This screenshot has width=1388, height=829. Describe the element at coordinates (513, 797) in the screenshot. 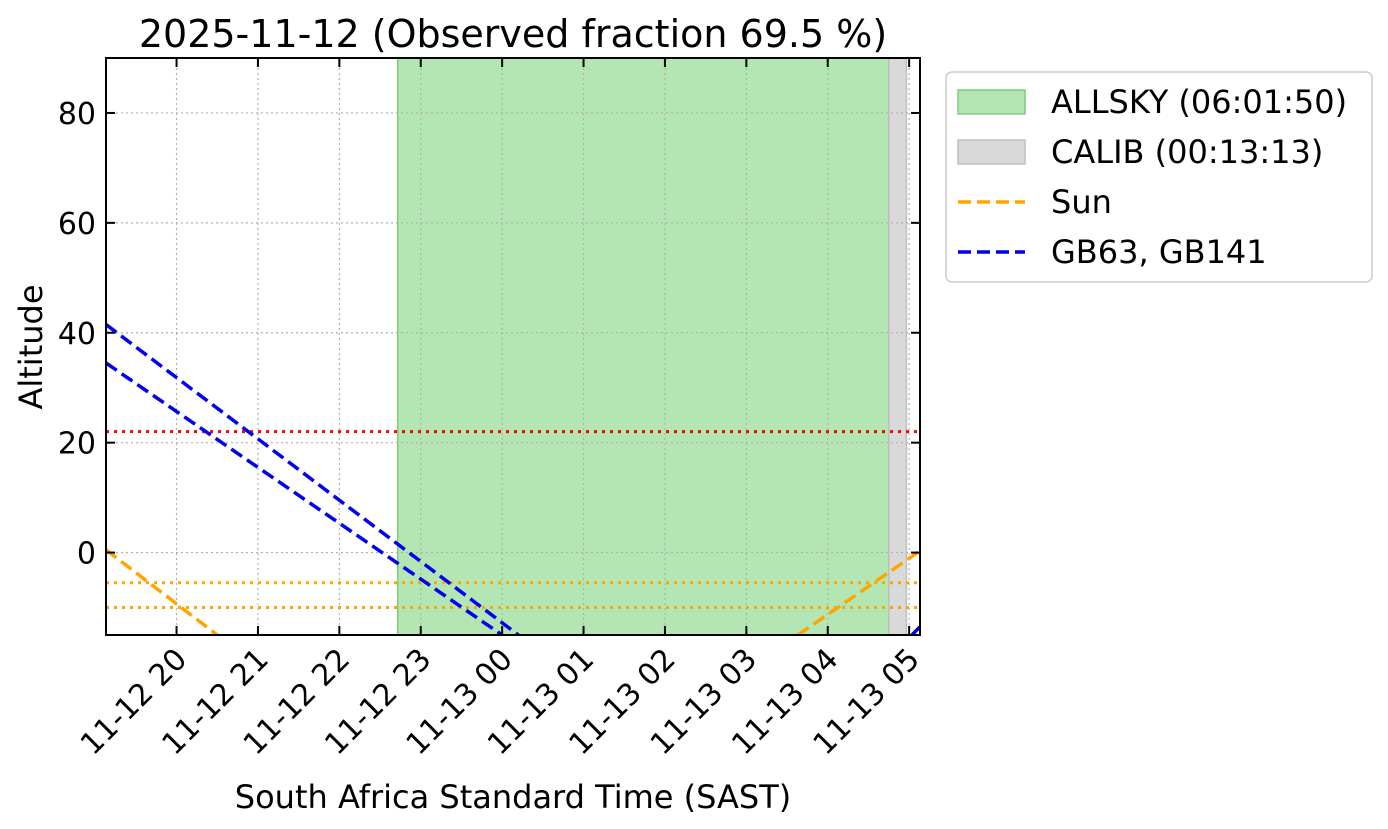

I see `x-axis-label: South Africa Standard Time (SAST)` at that location.